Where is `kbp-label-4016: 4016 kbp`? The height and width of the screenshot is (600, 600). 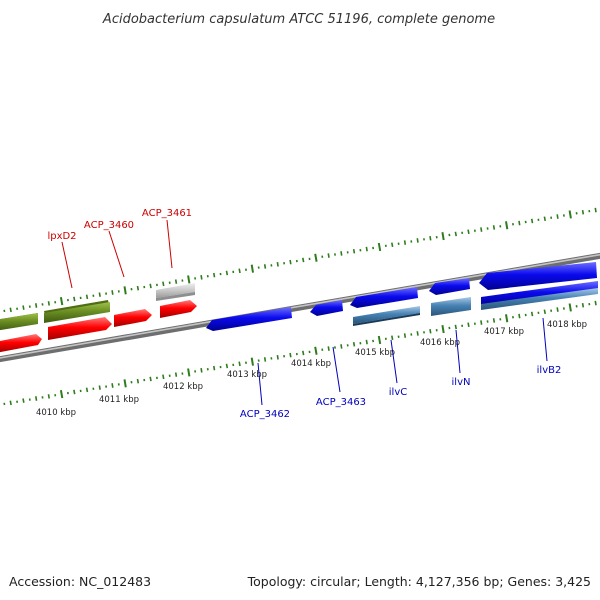 kbp-label-4016: 4016 kbp is located at coordinates (440, 343).